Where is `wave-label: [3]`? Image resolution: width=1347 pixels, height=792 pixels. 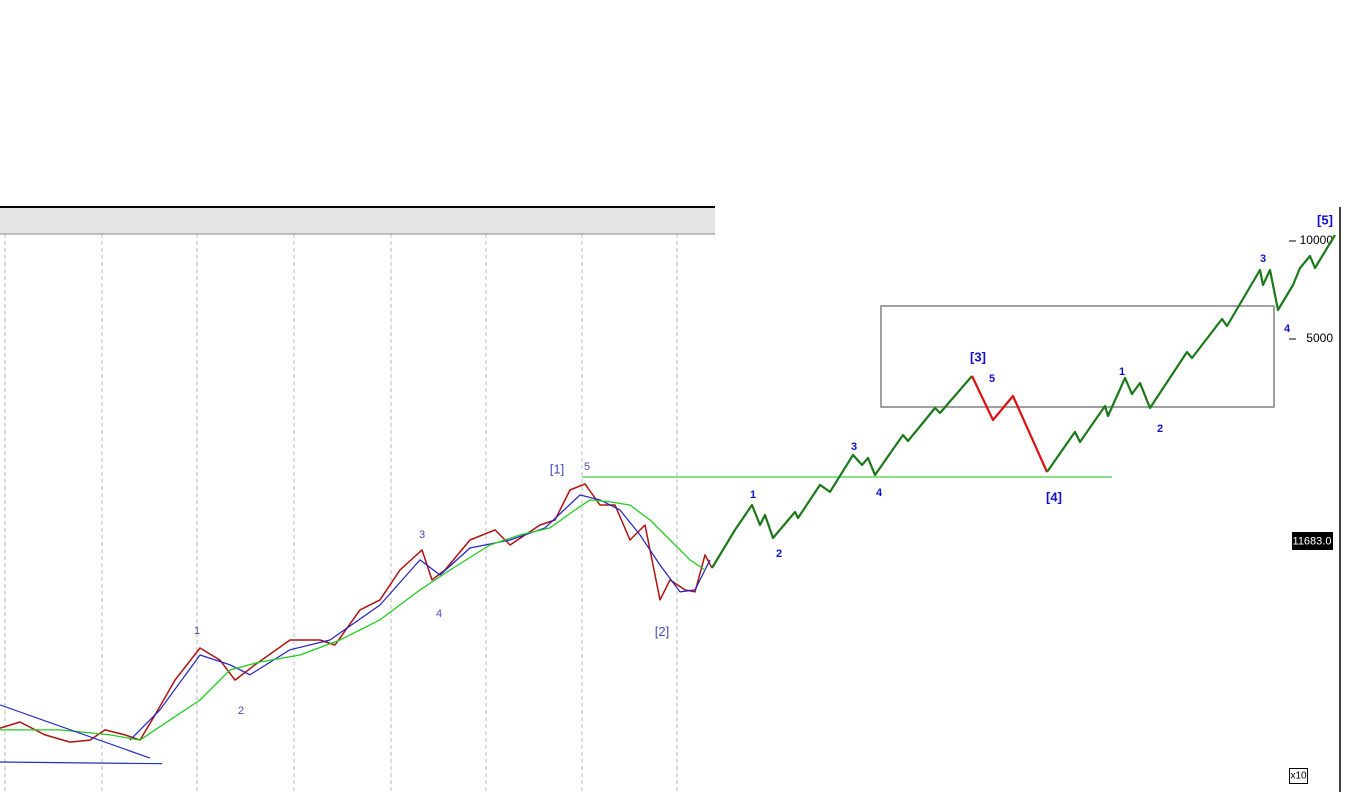 wave-label: [3] is located at coordinates (978, 356).